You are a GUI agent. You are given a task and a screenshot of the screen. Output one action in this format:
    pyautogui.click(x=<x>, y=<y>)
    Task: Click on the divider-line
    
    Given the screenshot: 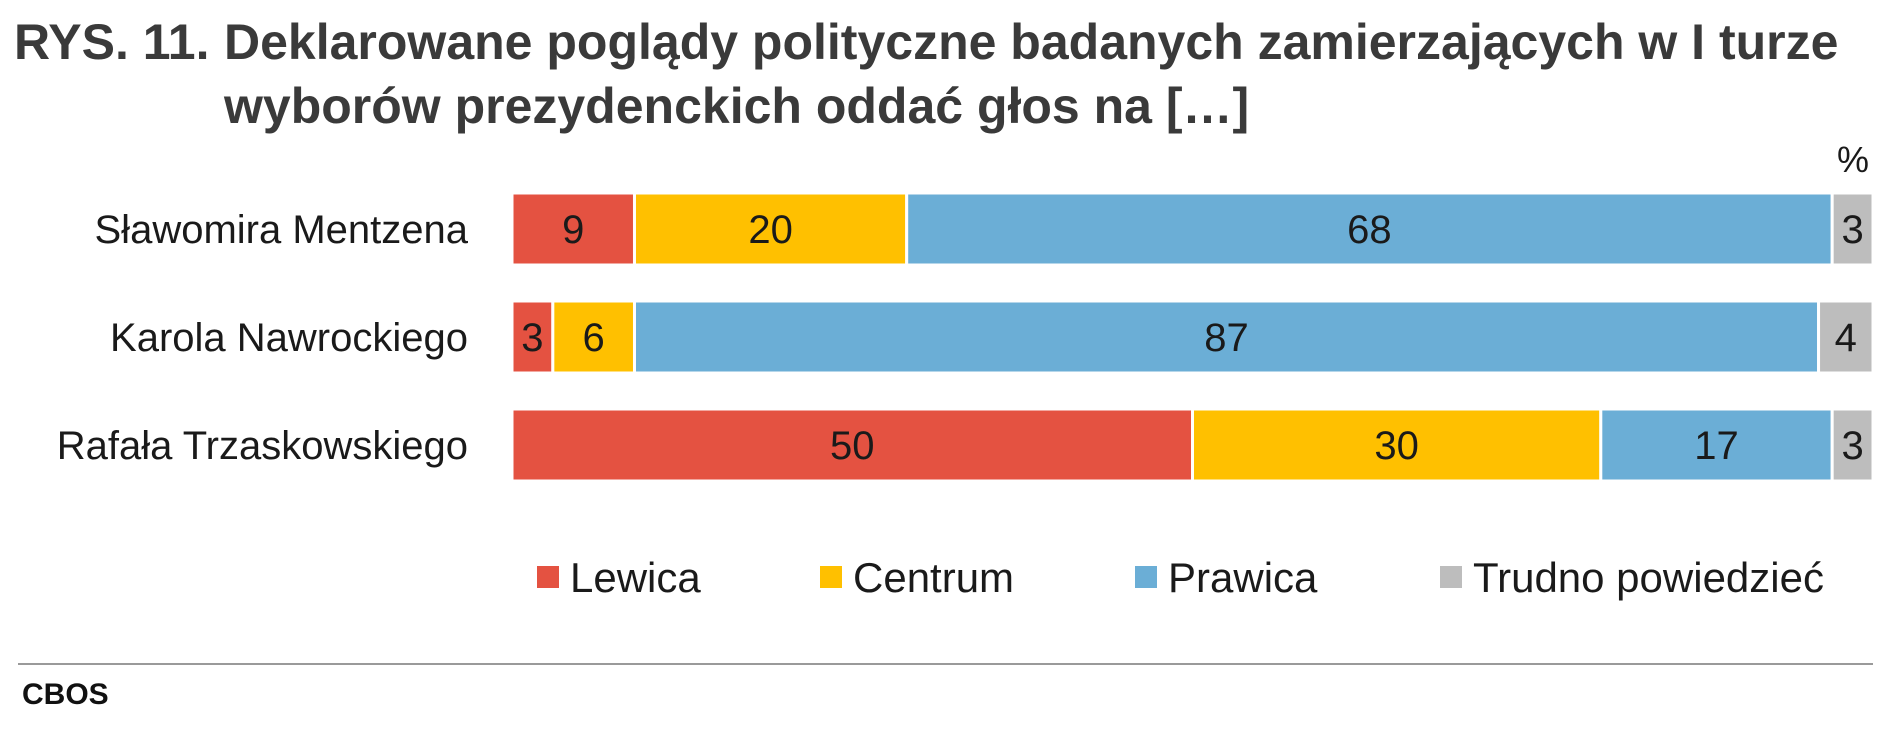 What is the action you would take?
    pyautogui.click(x=945, y=664)
    